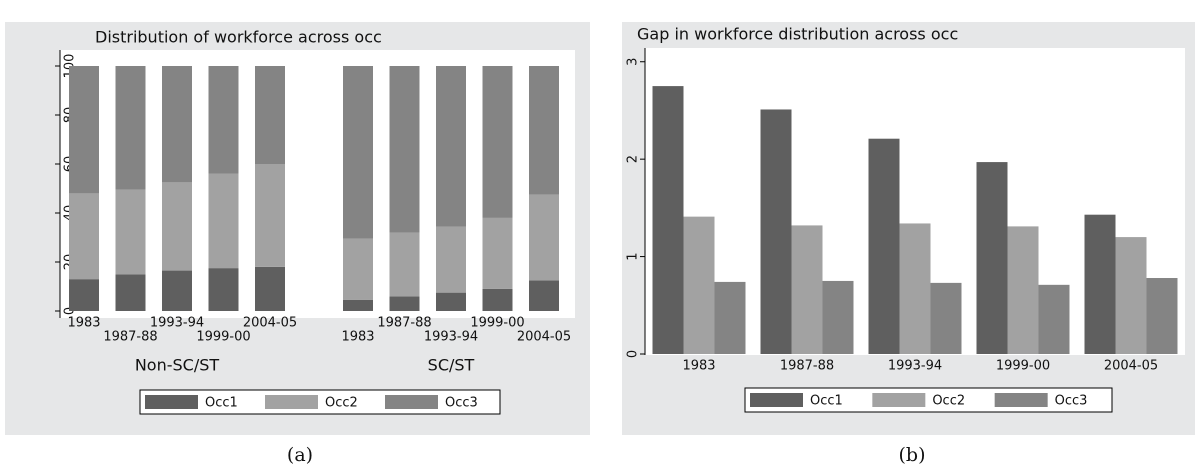  I want to click on chart-title: Distribution of workforce across occ, so click(238, 37).